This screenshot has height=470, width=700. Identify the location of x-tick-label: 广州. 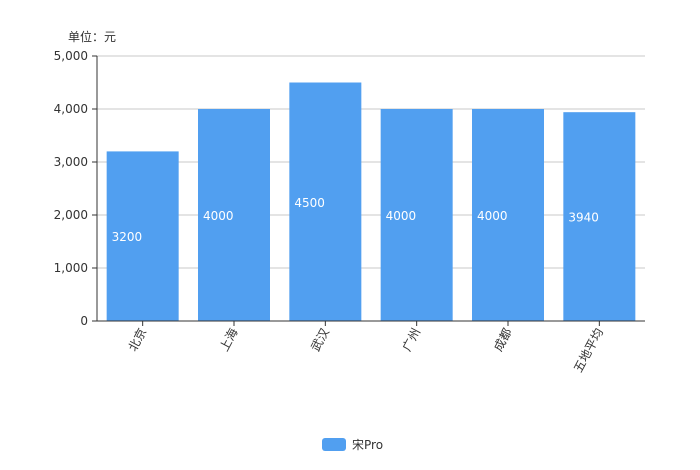
(412, 340).